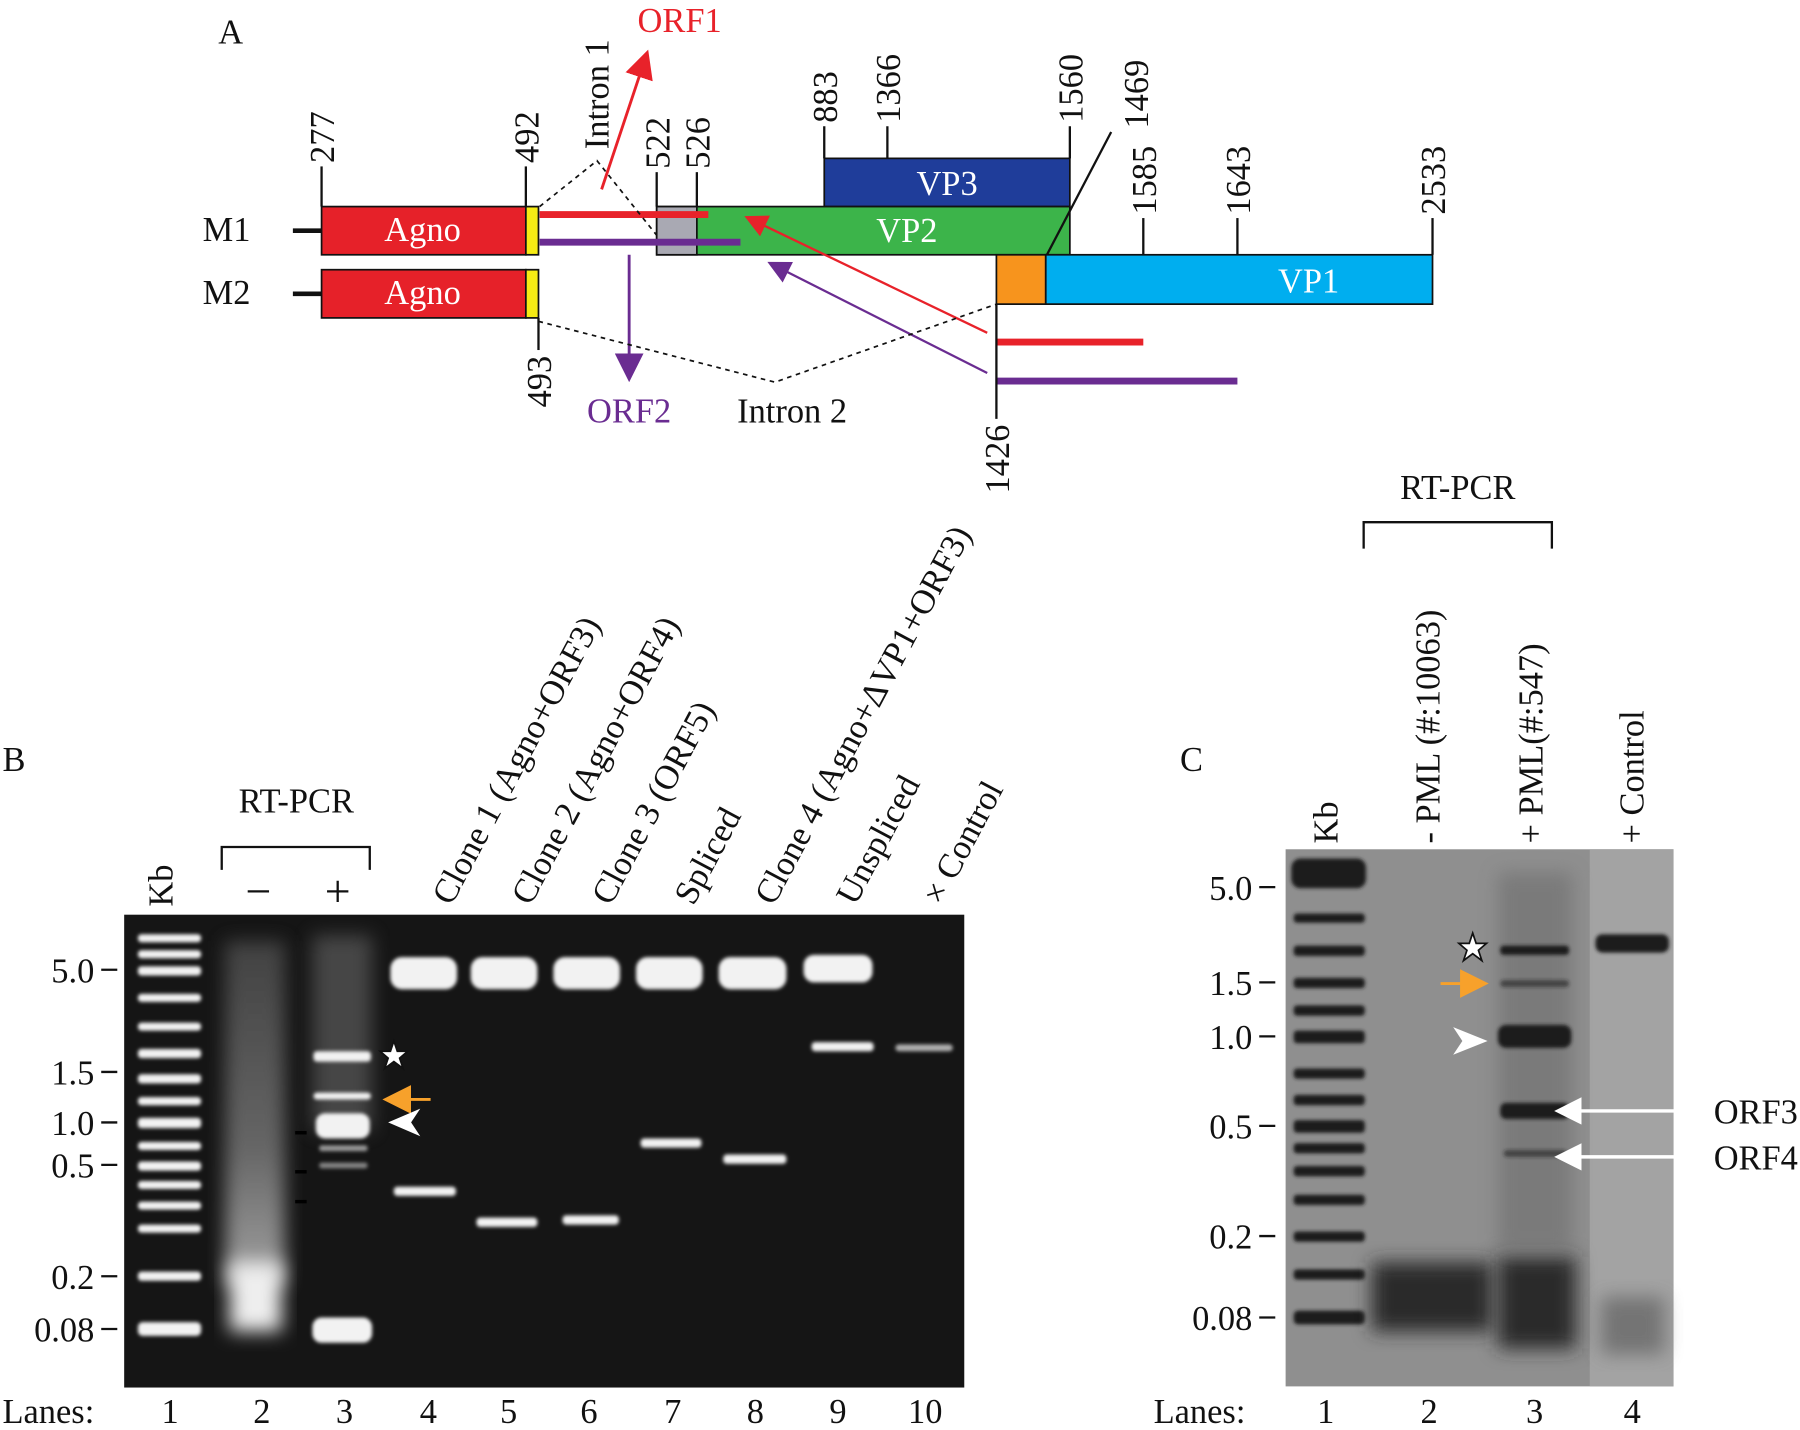  I want to click on lane-number: 5, so click(508, 1411).